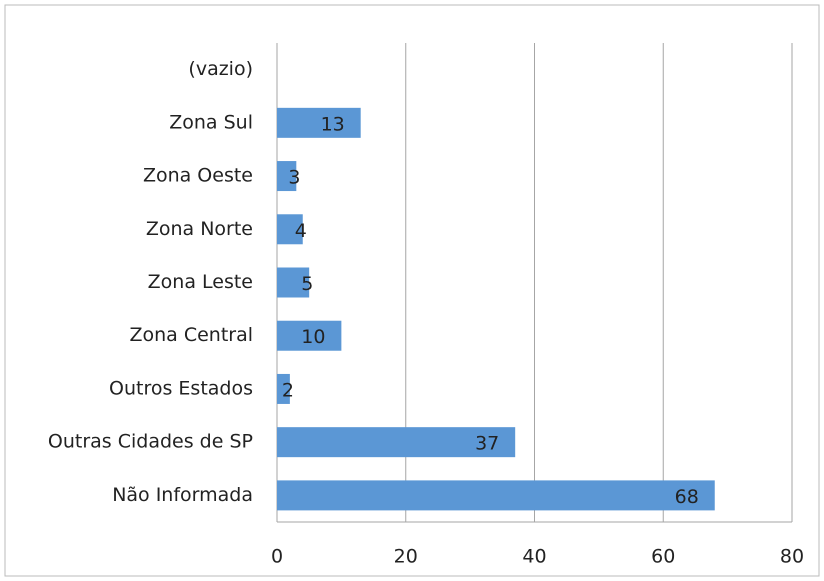 This screenshot has height=581, width=824. Describe the element at coordinates (487, 444) in the screenshot. I see `data-label: 37` at that location.